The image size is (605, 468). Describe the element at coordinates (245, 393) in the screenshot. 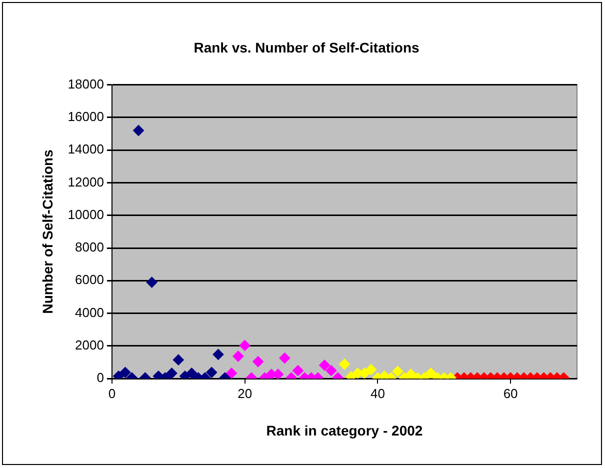

I see `x-tick-label: 20` at that location.